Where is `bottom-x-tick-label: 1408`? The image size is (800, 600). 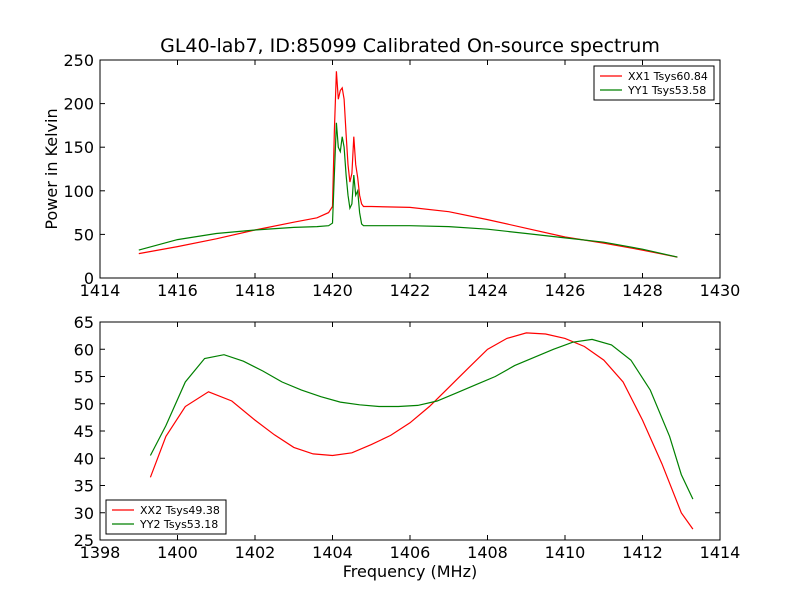 bottom-x-tick-label: 1408 is located at coordinates (487, 552).